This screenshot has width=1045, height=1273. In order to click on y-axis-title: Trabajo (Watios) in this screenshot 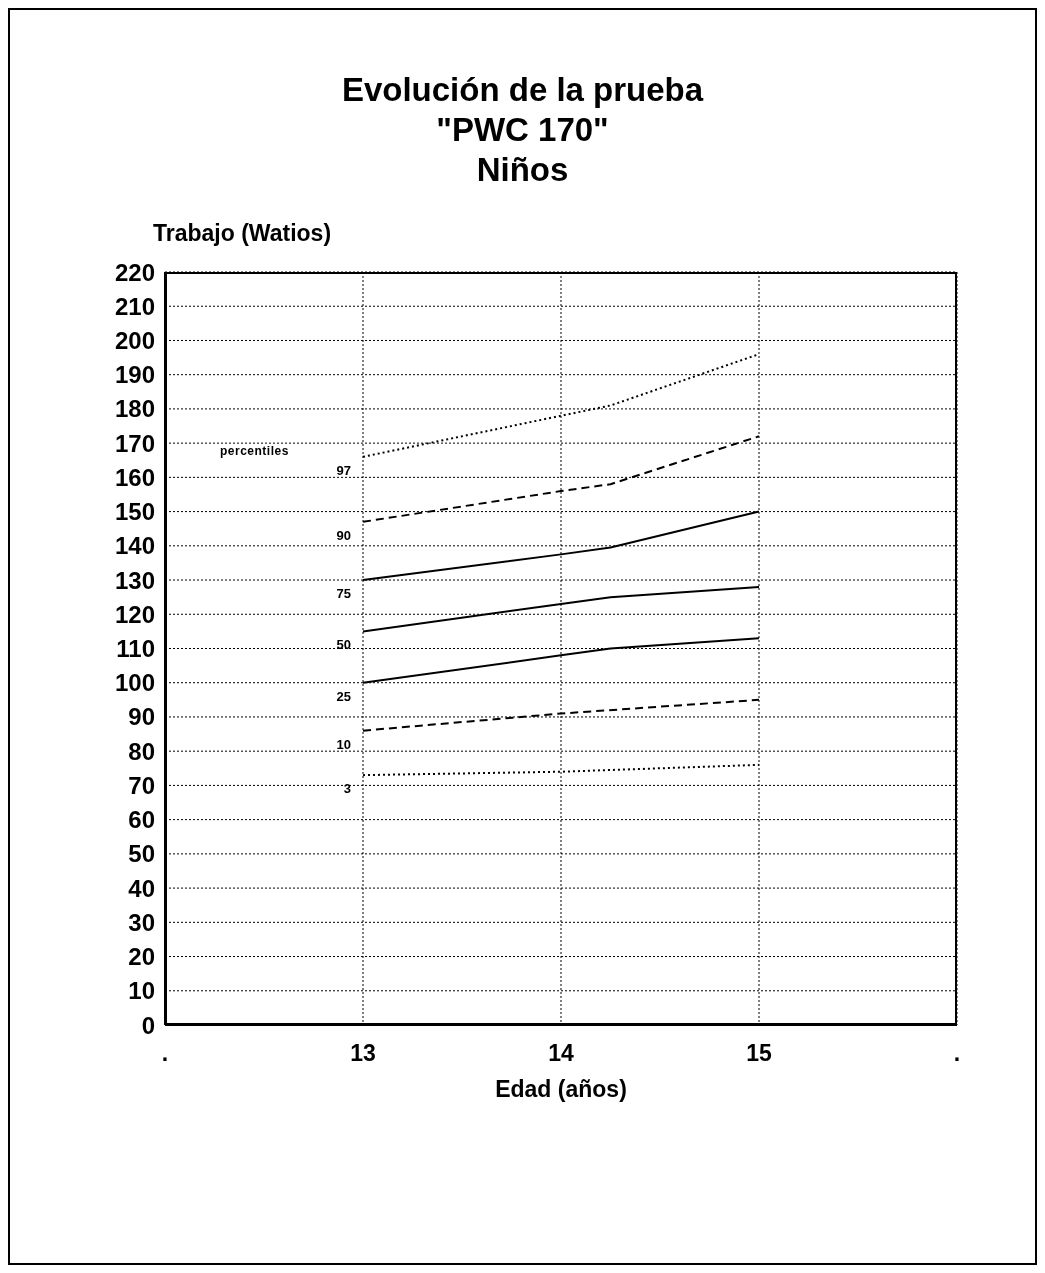, I will do `click(242, 233)`.